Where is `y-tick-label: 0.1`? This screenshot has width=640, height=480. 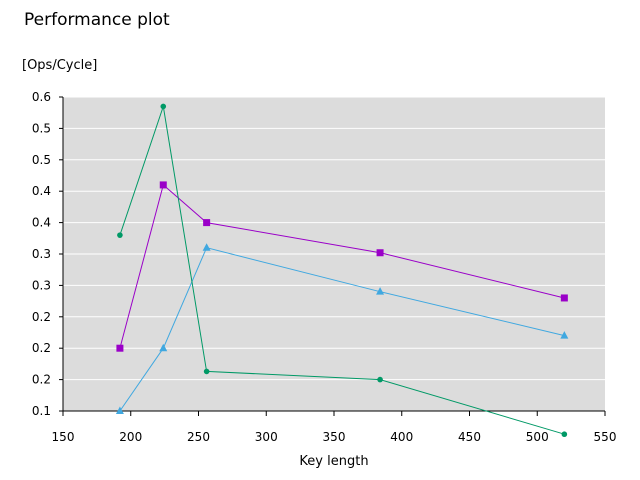 y-tick-label: 0.1 is located at coordinates (41, 411).